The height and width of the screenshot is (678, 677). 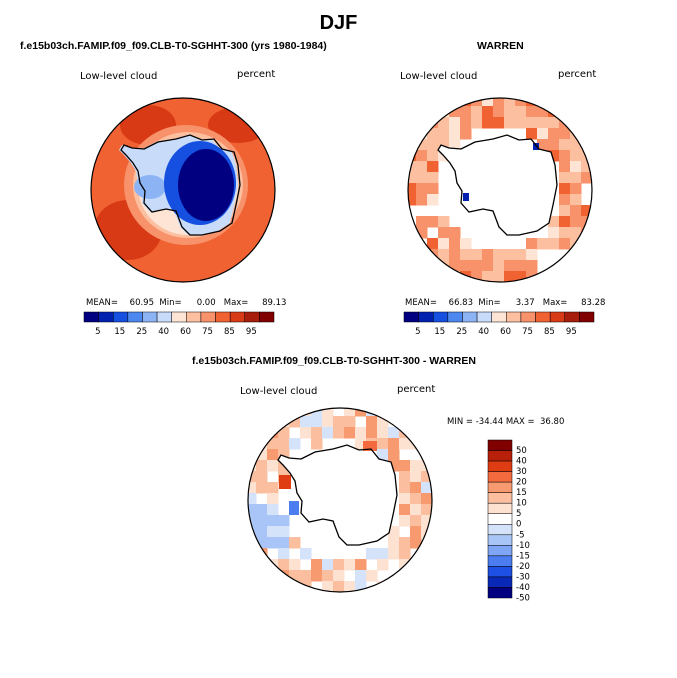 What do you see at coordinates (251, 332) in the screenshot?
I see `colorbar-tick-label: 95` at bounding box center [251, 332].